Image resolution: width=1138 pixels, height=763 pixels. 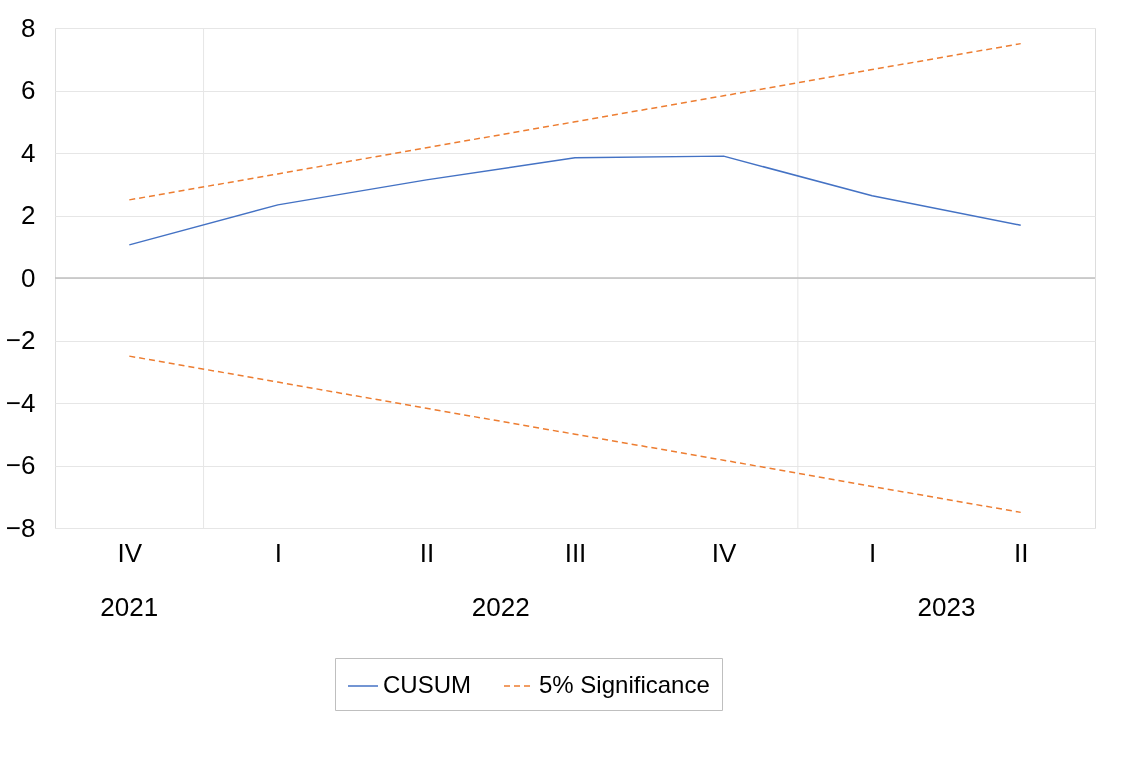 What do you see at coordinates (28, 27) in the screenshot?
I see `y-tick-label: 8` at bounding box center [28, 27].